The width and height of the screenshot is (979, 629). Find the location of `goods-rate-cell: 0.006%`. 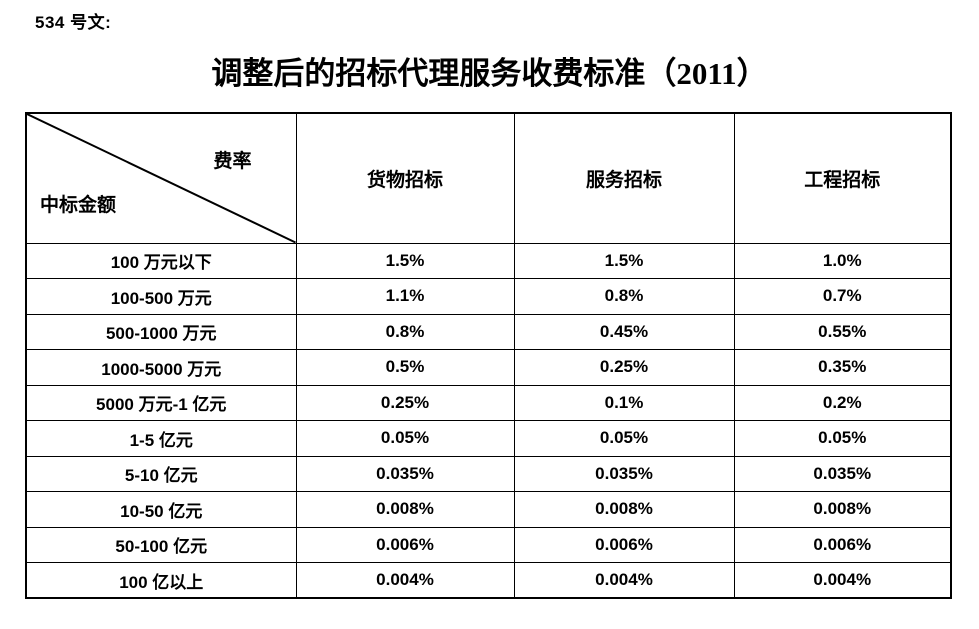

goods-rate-cell: 0.006% is located at coordinates (405, 544).